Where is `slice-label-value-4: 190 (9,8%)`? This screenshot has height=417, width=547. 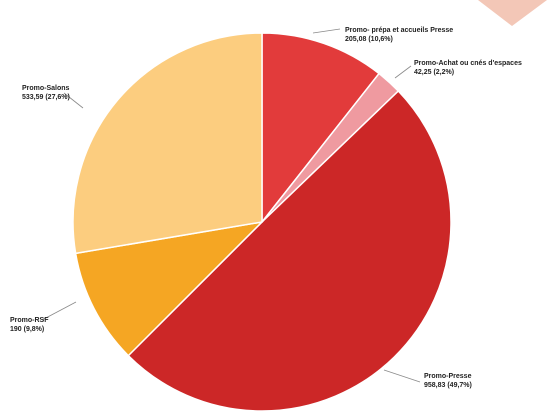
slice-label-value-4: 190 (9,8%) is located at coordinates (27, 329).